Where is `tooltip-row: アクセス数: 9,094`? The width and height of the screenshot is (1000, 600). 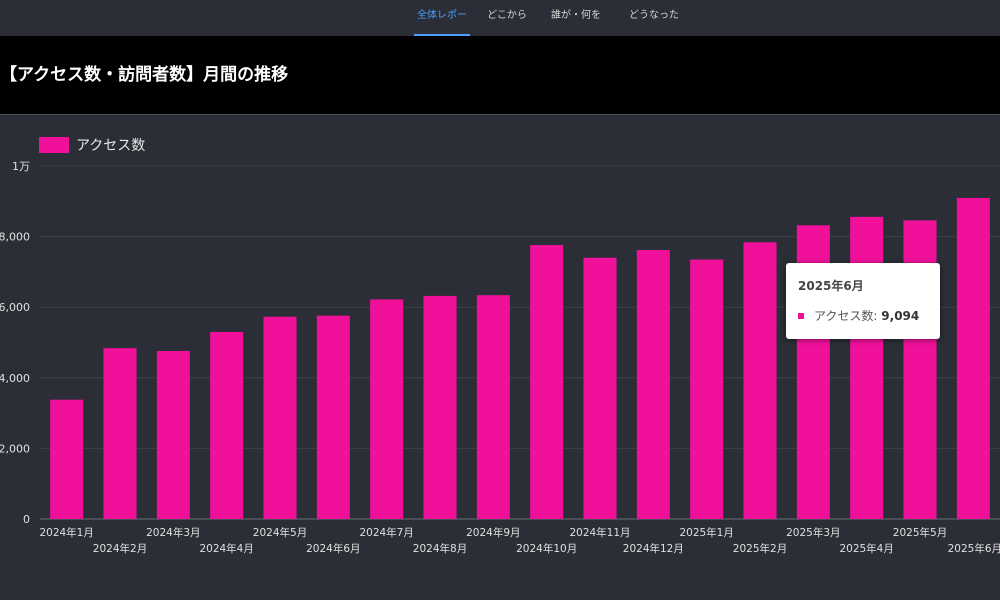
tooltip-row: アクセス数: 9,094 is located at coordinates (866, 315).